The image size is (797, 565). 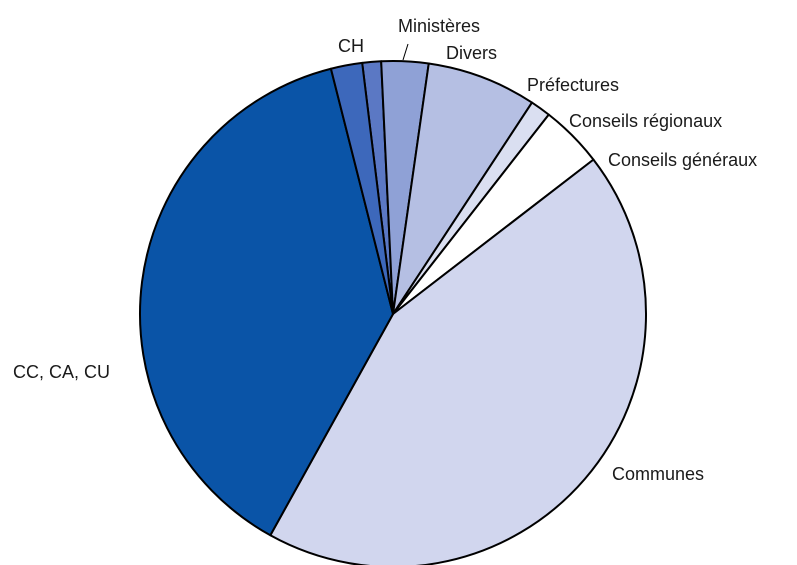 I want to click on slice-label-ch: CH, so click(x=351, y=46).